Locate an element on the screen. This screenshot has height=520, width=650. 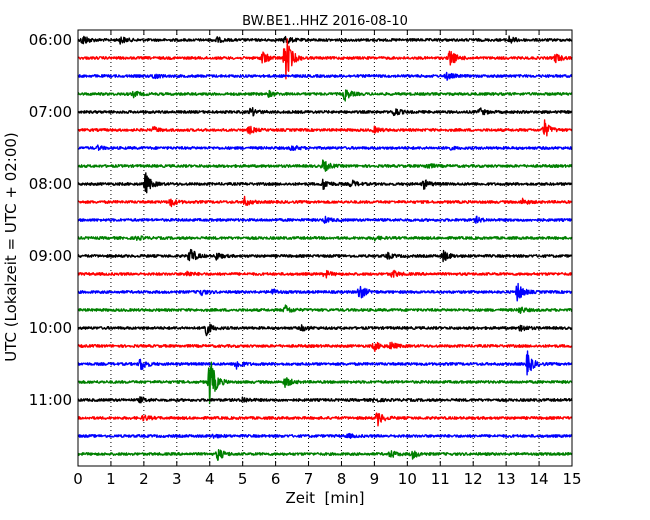
x-tick-label: 13 is located at coordinates (506, 479).